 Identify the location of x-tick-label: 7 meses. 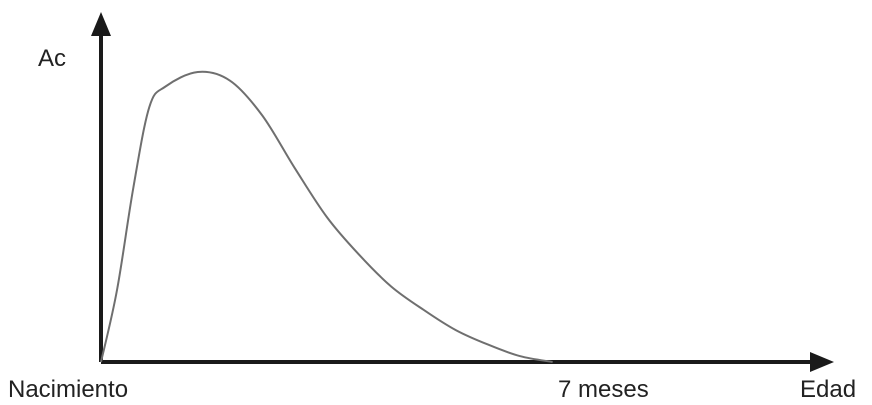
(603, 389).